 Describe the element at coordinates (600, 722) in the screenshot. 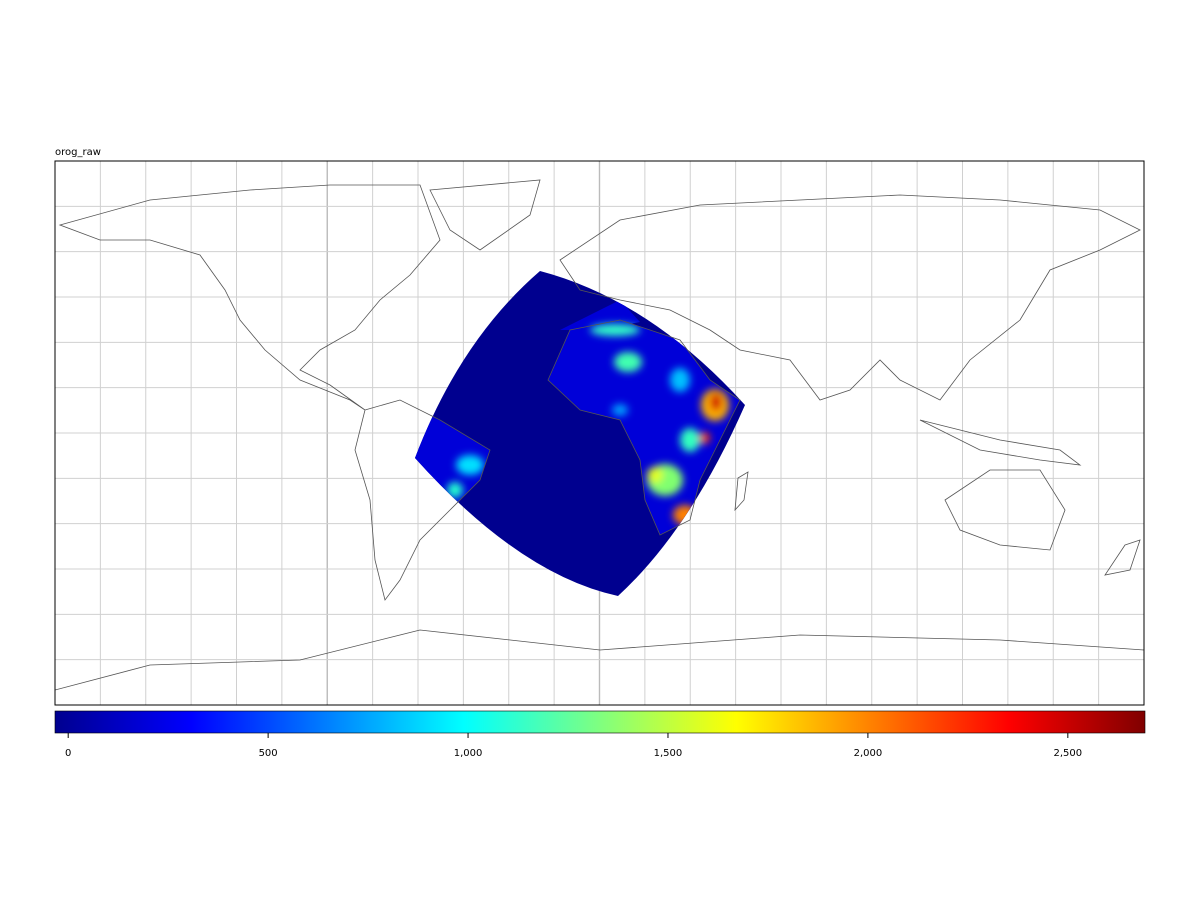

I see `colorbar` at that location.